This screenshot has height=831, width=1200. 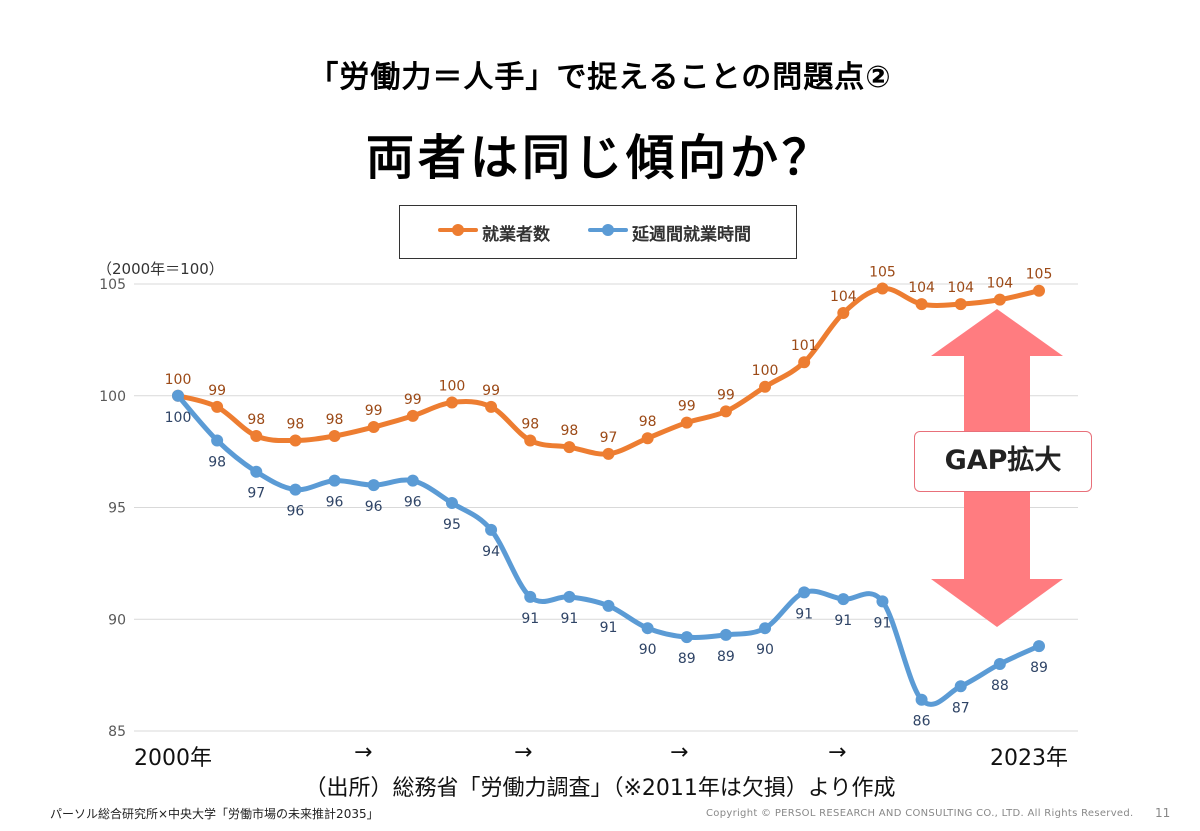 What do you see at coordinates (600, 788) in the screenshot?
I see `source-note: （出所）総務省「労働力調査」（※2011年は欠損）より作成` at bounding box center [600, 788].